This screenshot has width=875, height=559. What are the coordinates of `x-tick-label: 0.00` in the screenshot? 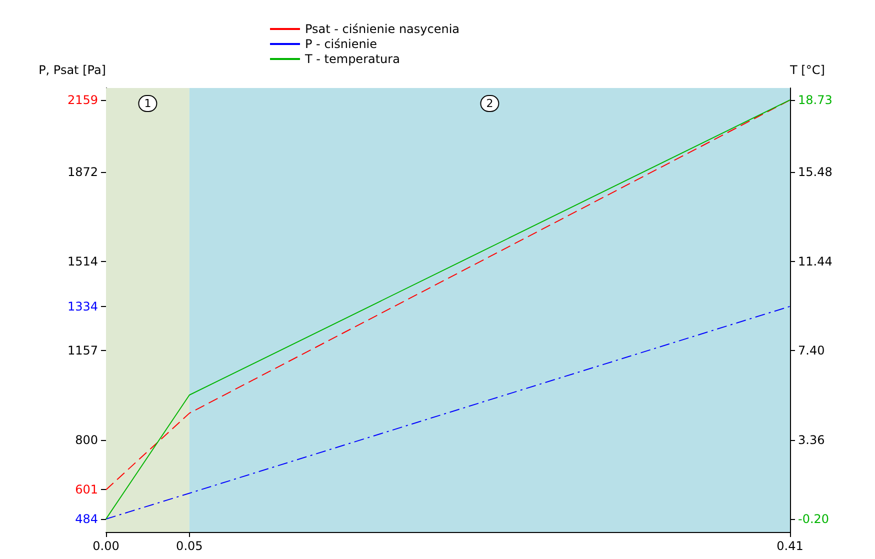 It's located at (106, 546).